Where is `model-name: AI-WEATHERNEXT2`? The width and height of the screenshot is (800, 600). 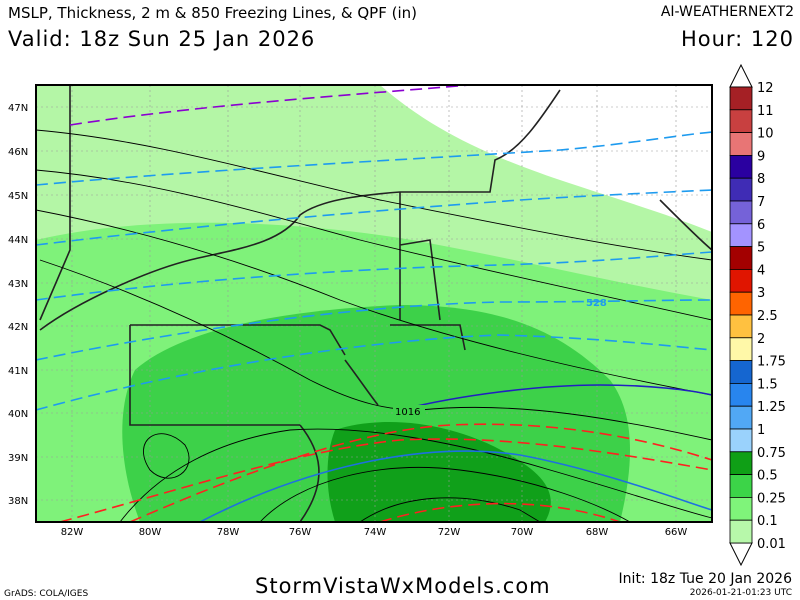 model-name: AI-WEATHERNEXT2 is located at coordinates (727, 12).